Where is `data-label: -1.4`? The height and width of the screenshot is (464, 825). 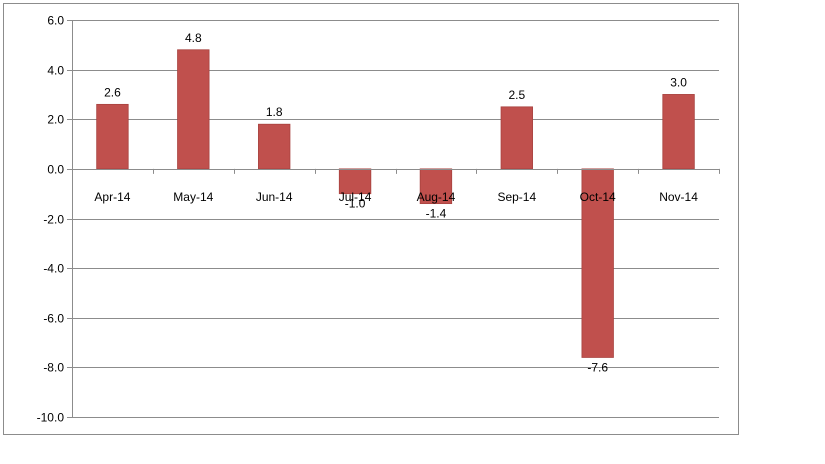 data-label: -1.4 is located at coordinates (436, 214).